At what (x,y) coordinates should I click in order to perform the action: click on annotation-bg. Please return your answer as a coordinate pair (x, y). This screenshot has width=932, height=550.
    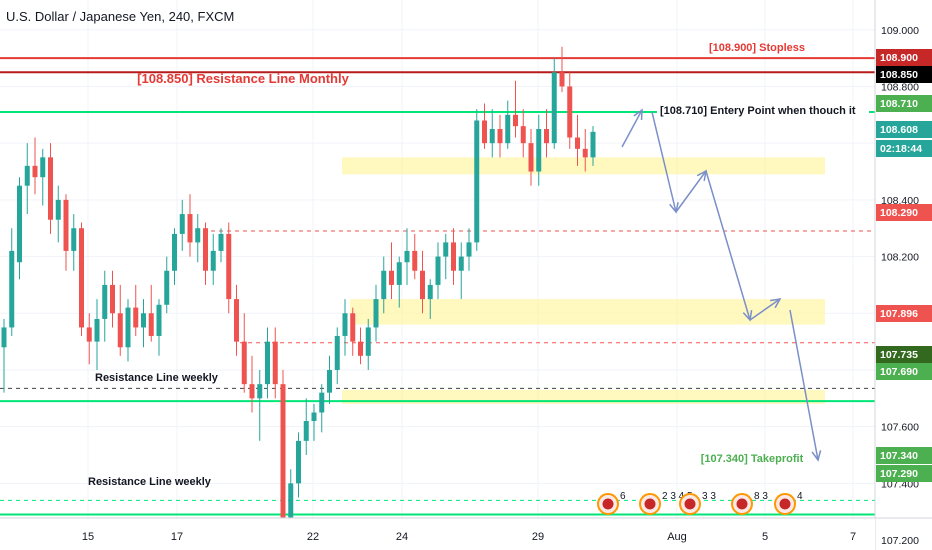
    Looking at the image, I should click on (763, 110).